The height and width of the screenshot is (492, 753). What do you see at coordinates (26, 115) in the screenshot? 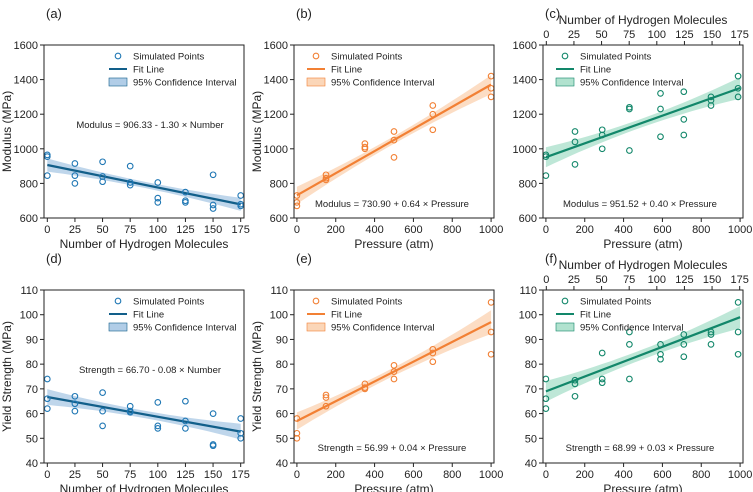
I see `y-tick-label: 1200` at bounding box center [26, 115].